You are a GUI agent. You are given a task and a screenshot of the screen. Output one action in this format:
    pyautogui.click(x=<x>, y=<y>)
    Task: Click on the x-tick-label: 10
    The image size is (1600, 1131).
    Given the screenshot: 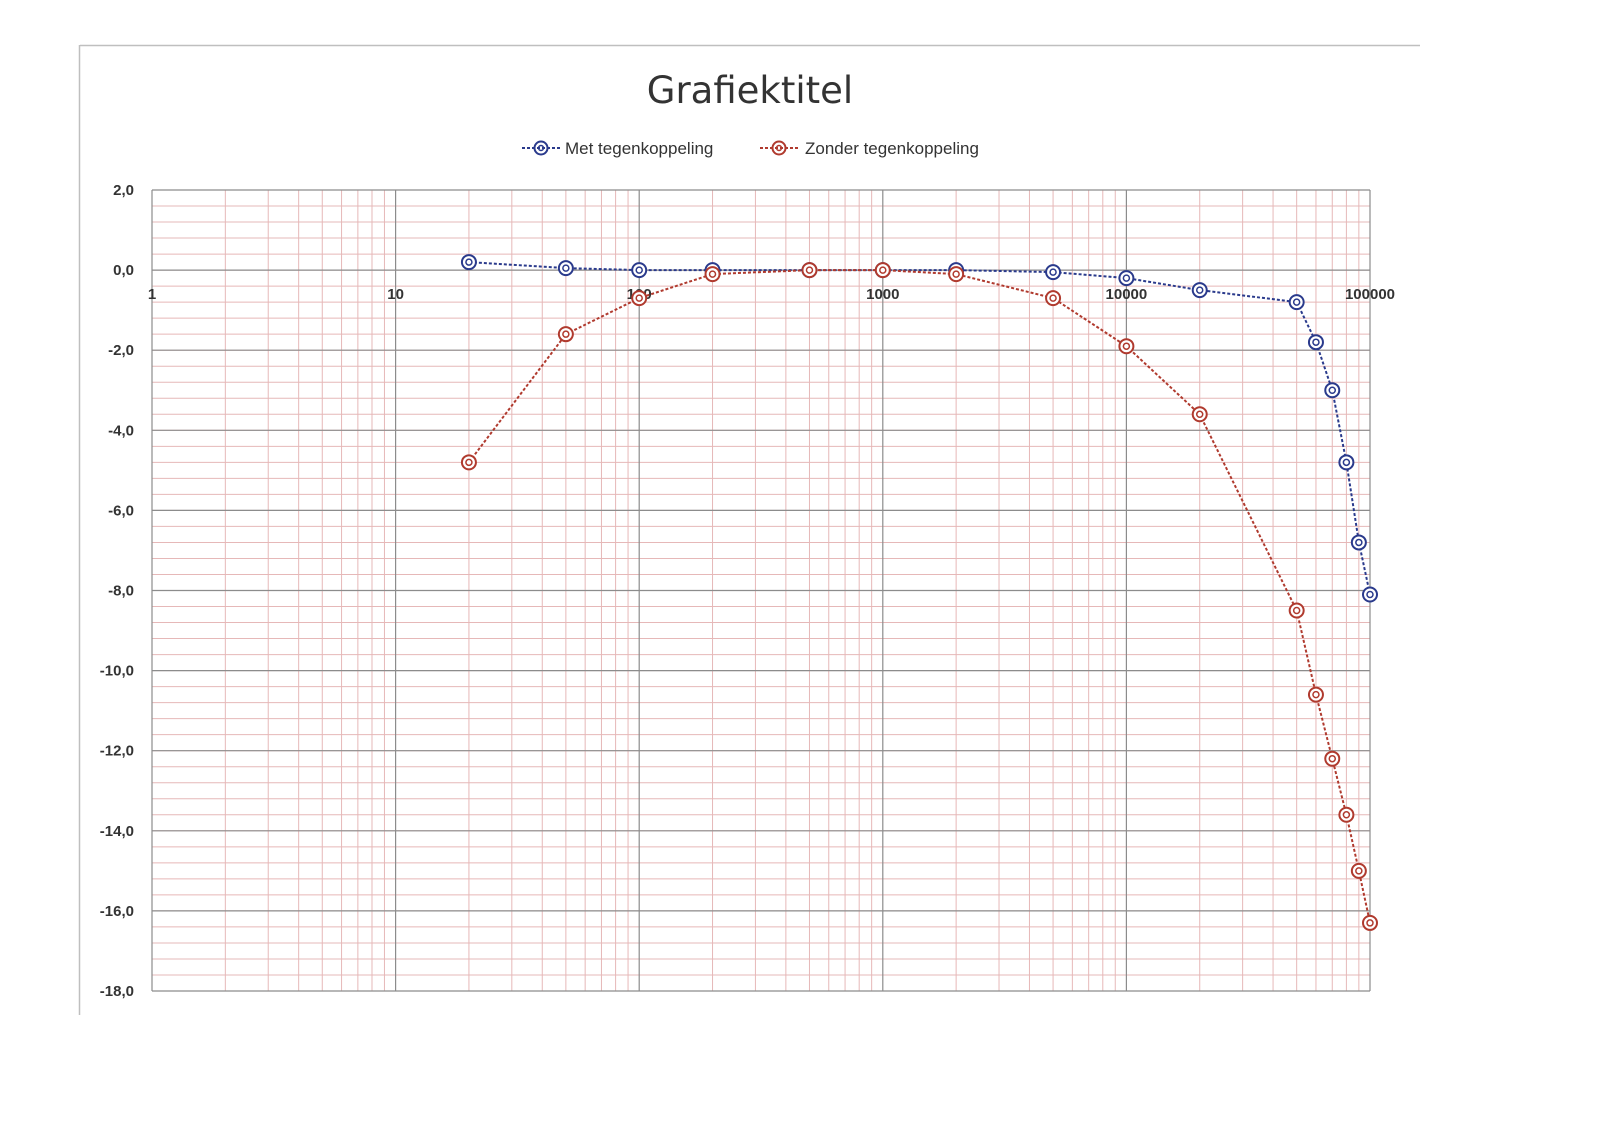 What is the action you would take?
    pyautogui.click(x=395, y=294)
    